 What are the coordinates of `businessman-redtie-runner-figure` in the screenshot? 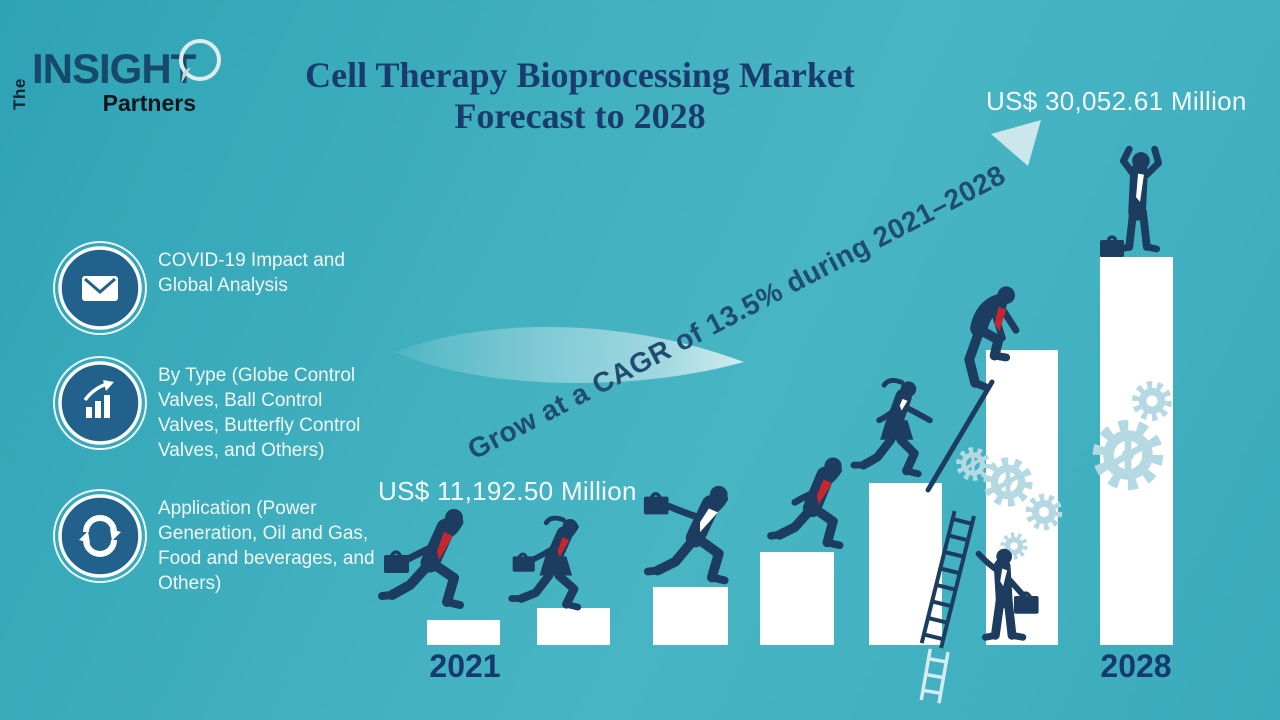 It's located at (805, 503).